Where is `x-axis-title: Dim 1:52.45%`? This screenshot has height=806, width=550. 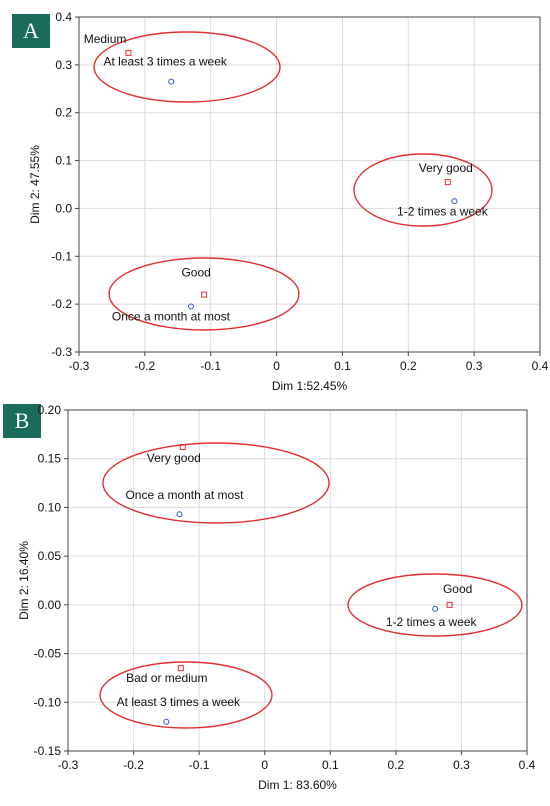 x-axis-title: Dim 1:52.45% is located at coordinates (310, 386).